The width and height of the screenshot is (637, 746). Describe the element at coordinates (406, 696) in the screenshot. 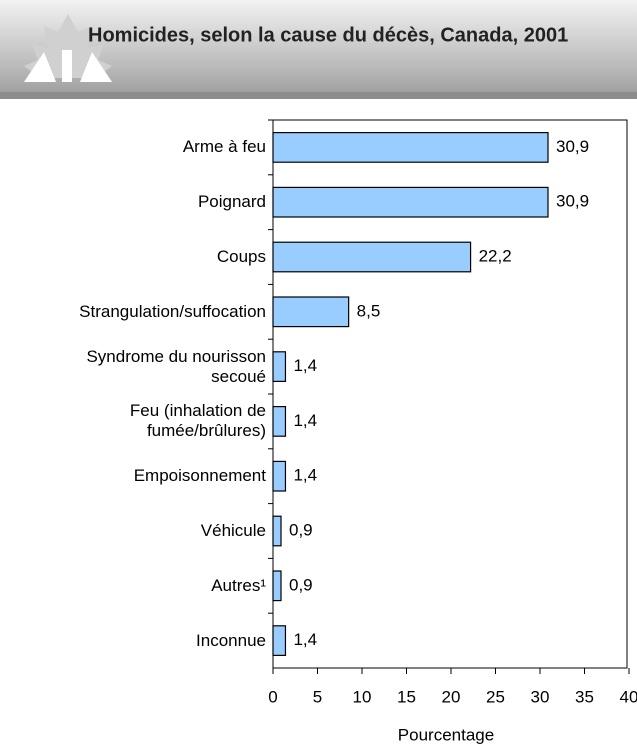

I see `x-tick-label: 15` at that location.